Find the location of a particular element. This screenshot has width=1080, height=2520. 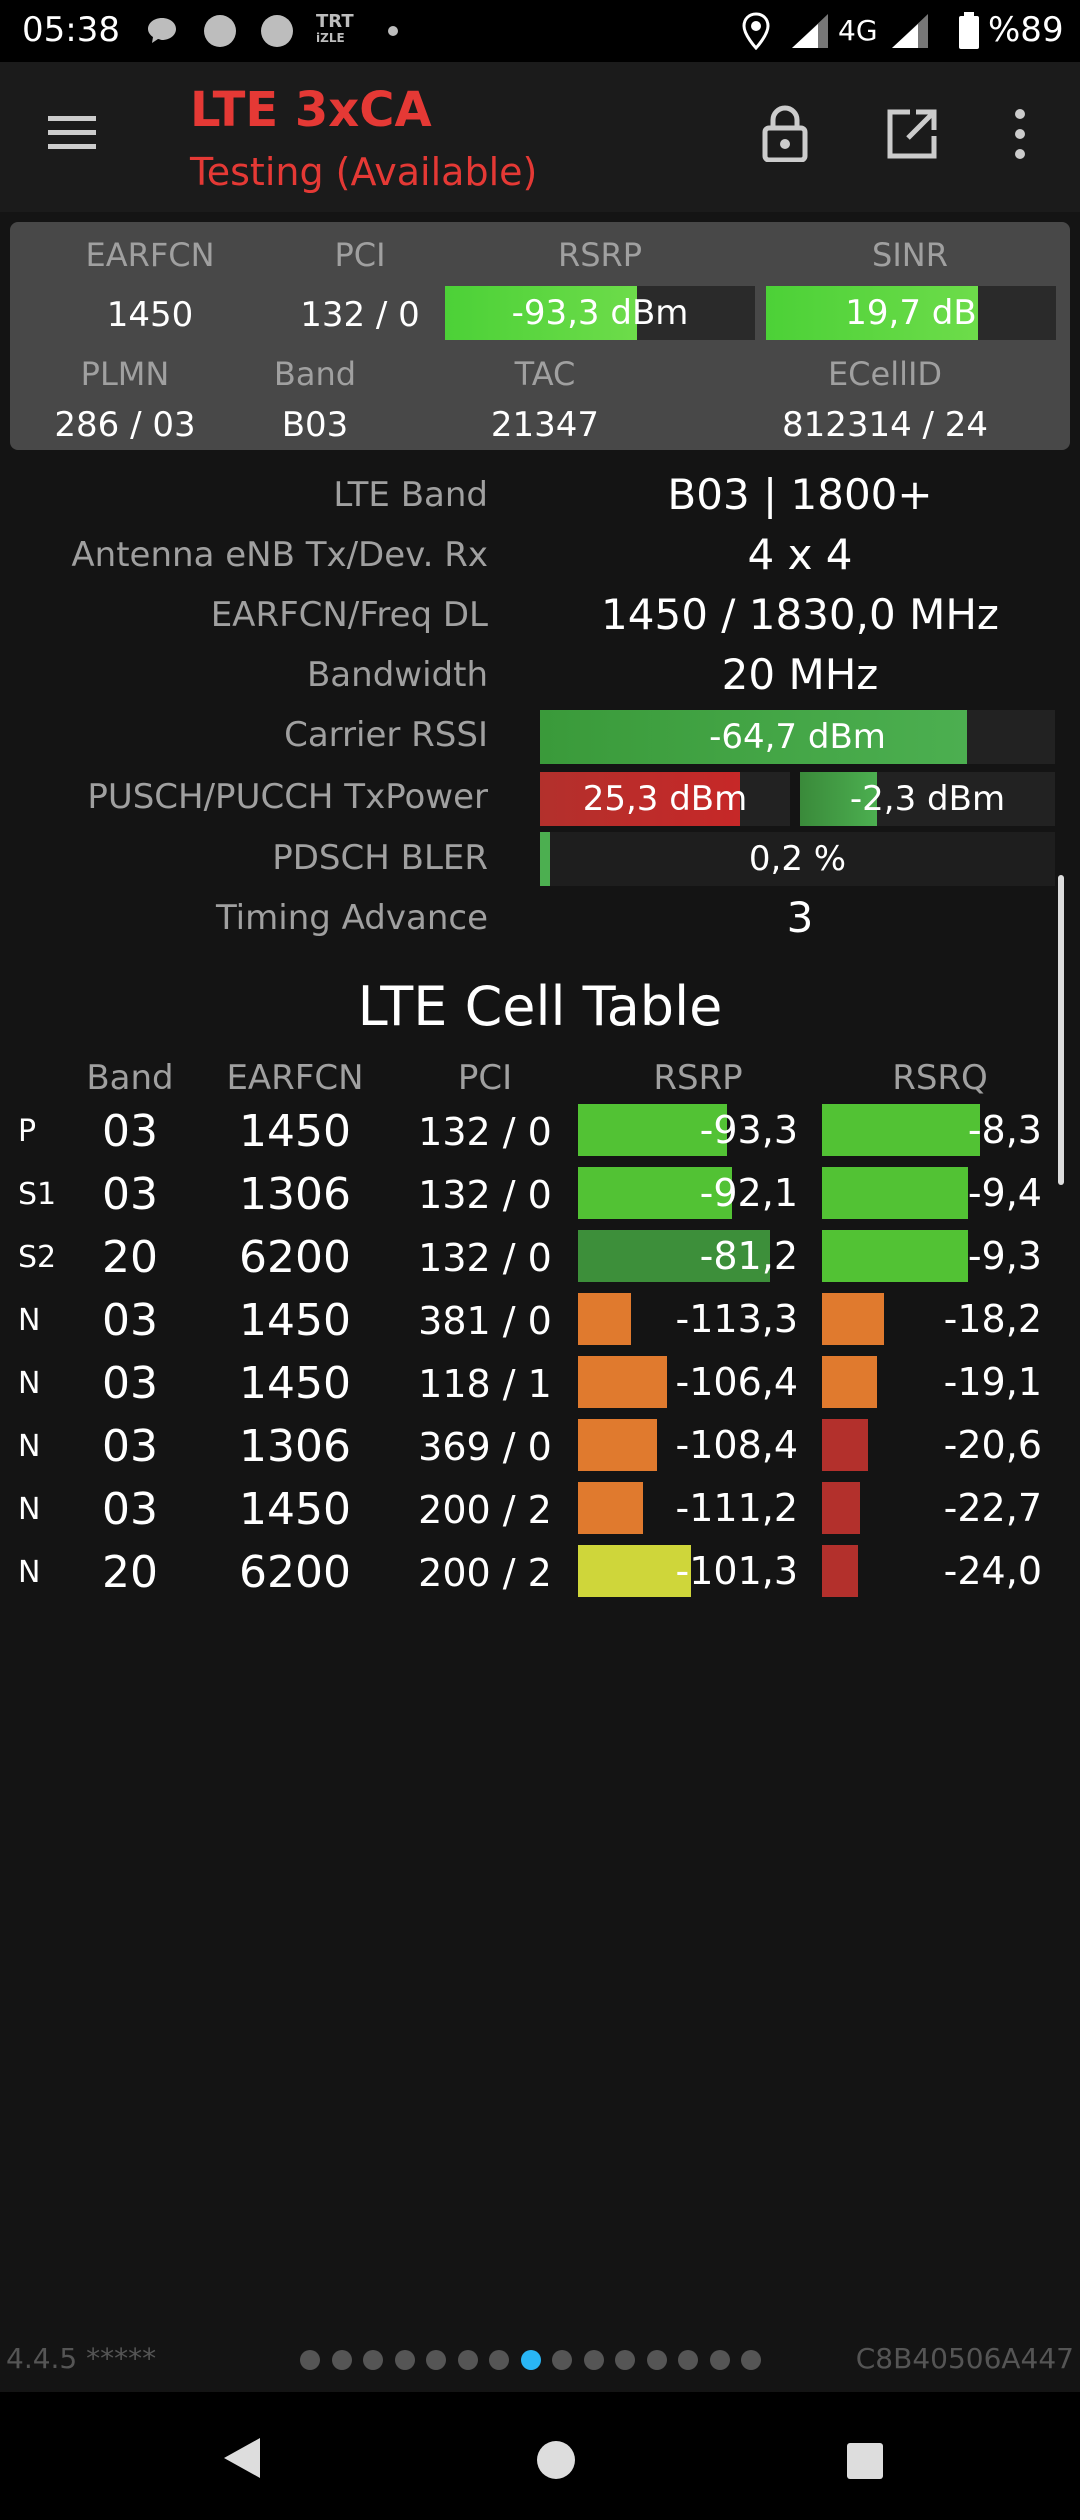

carrier-rssi-value: -64,7 dBm is located at coordinates (797, 737).